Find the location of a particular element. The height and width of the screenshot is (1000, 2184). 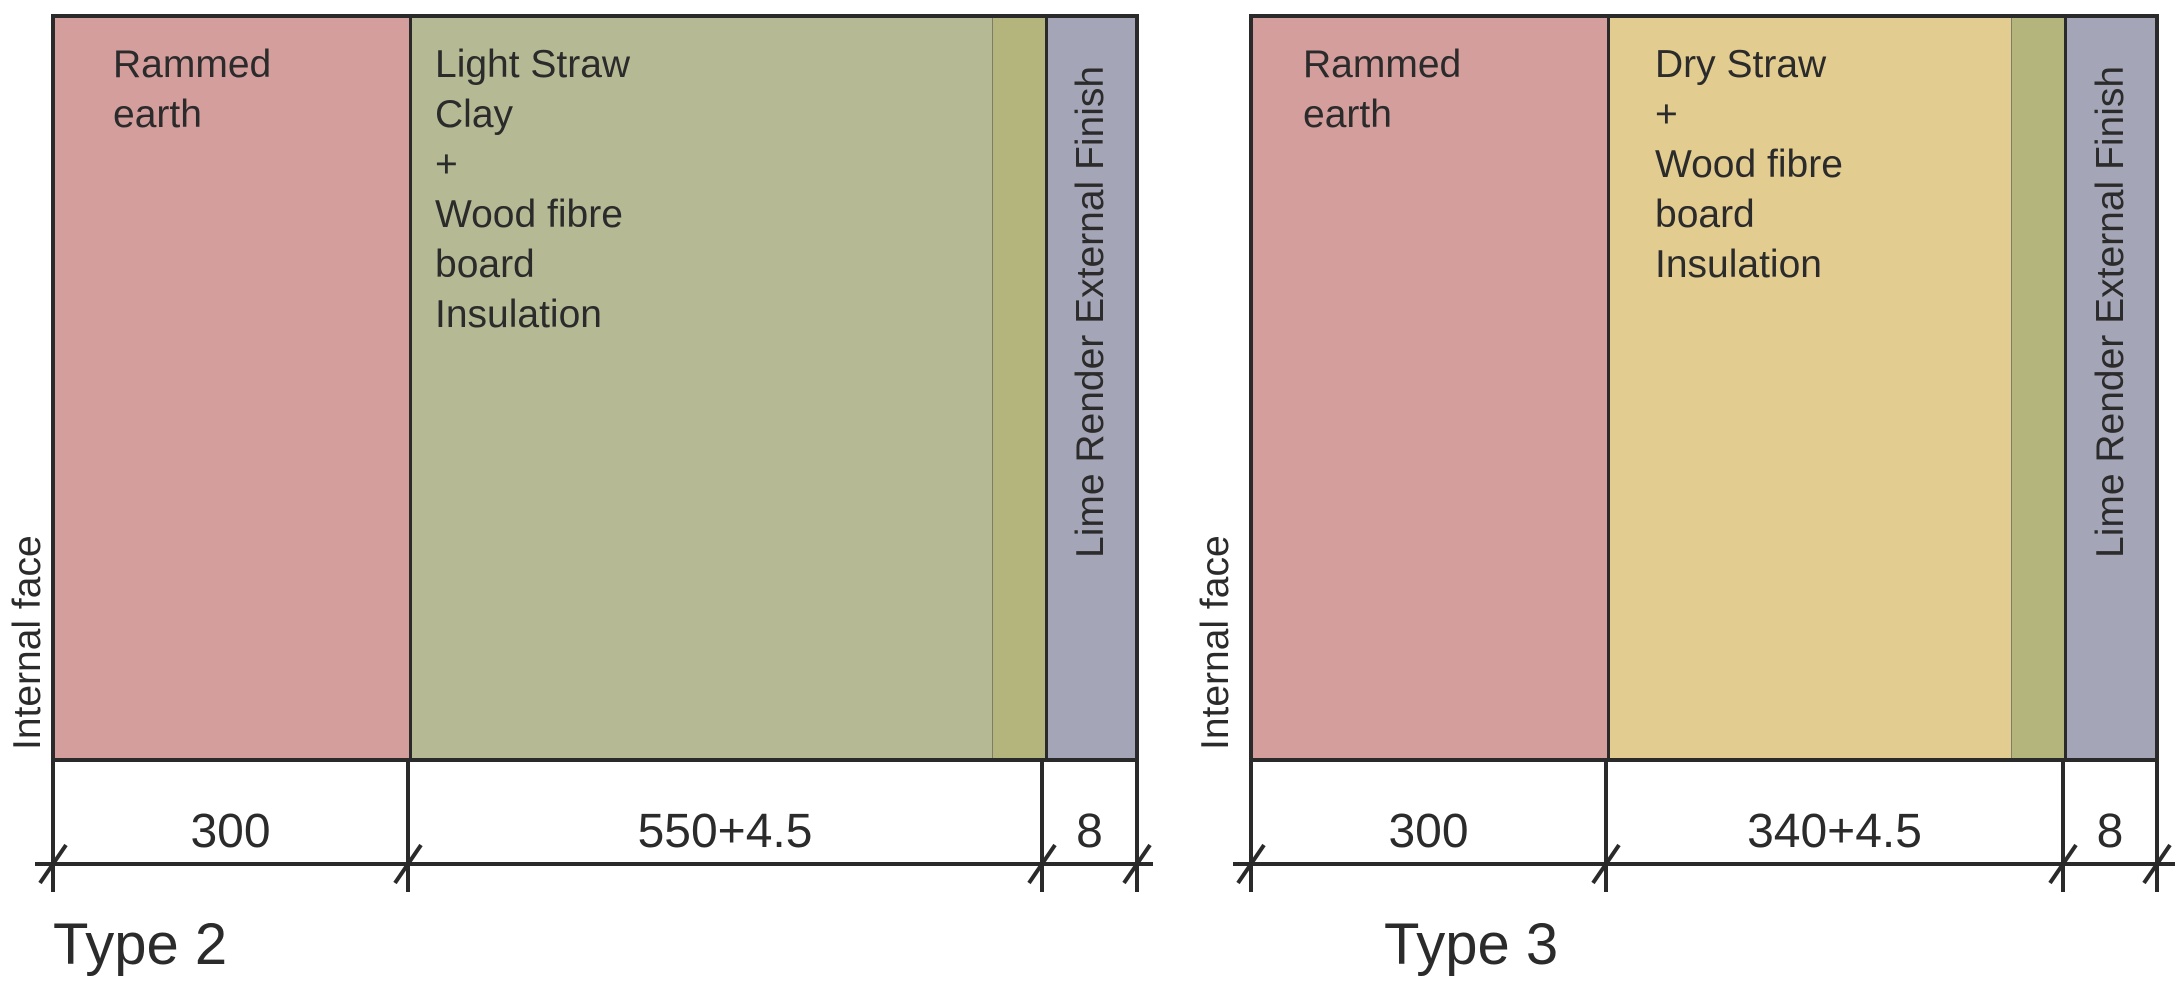

insulation-label: Dry Straw + Wood fibre board Insulation is located at coordinates (1749, 164).